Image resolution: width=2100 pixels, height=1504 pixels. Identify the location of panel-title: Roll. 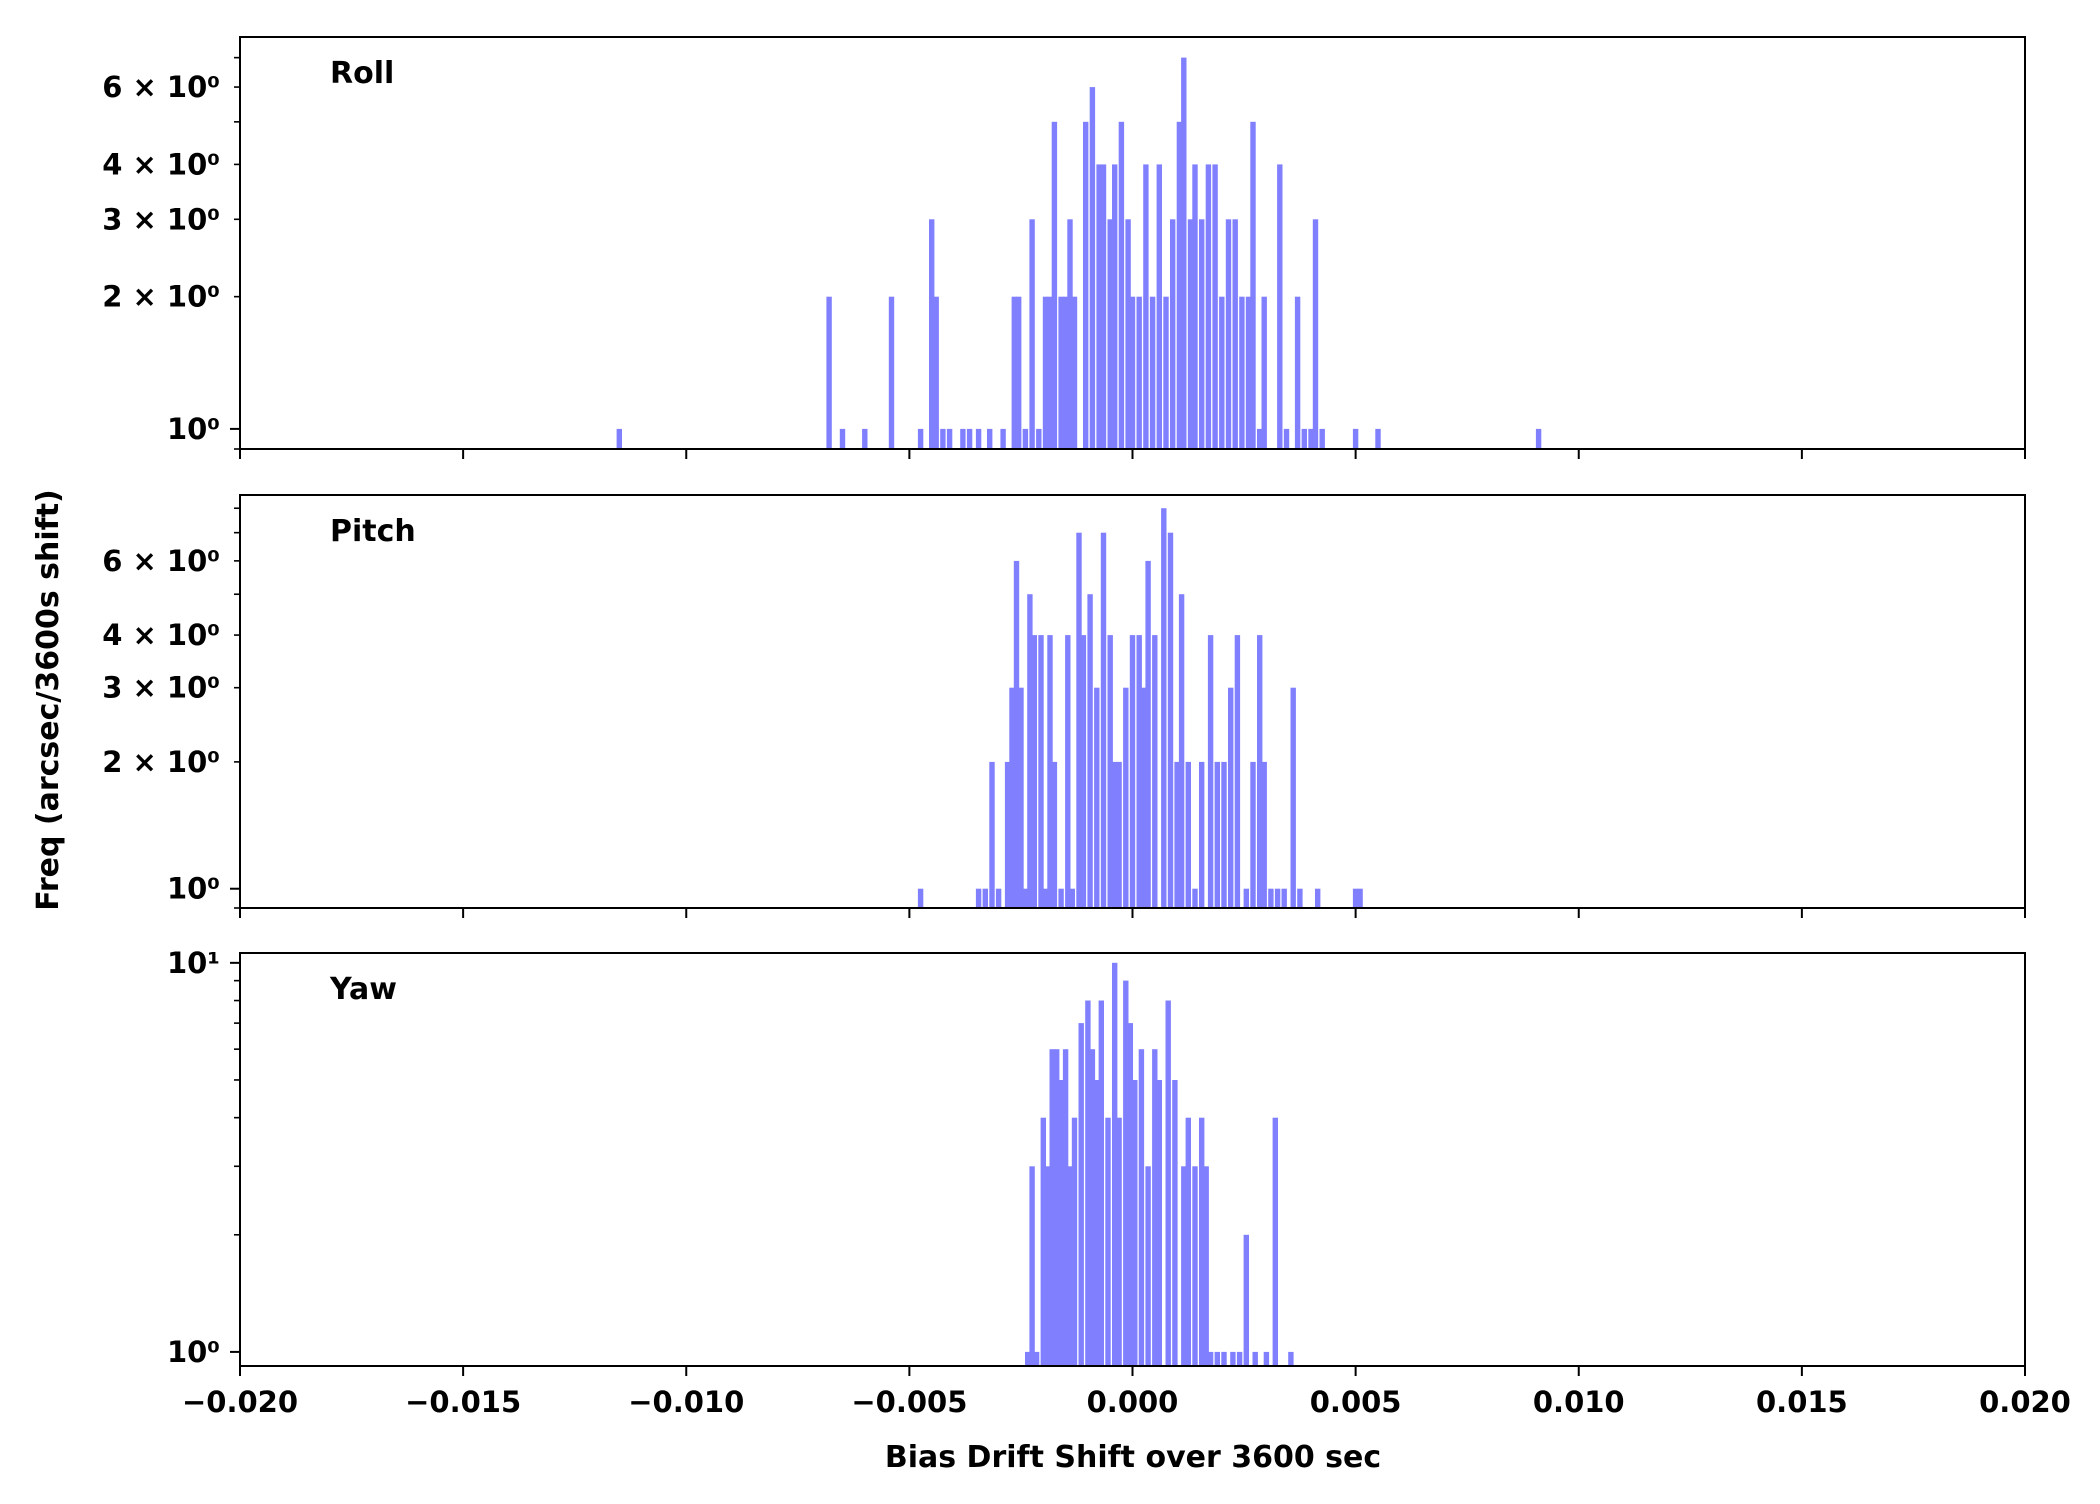
(362, 73).